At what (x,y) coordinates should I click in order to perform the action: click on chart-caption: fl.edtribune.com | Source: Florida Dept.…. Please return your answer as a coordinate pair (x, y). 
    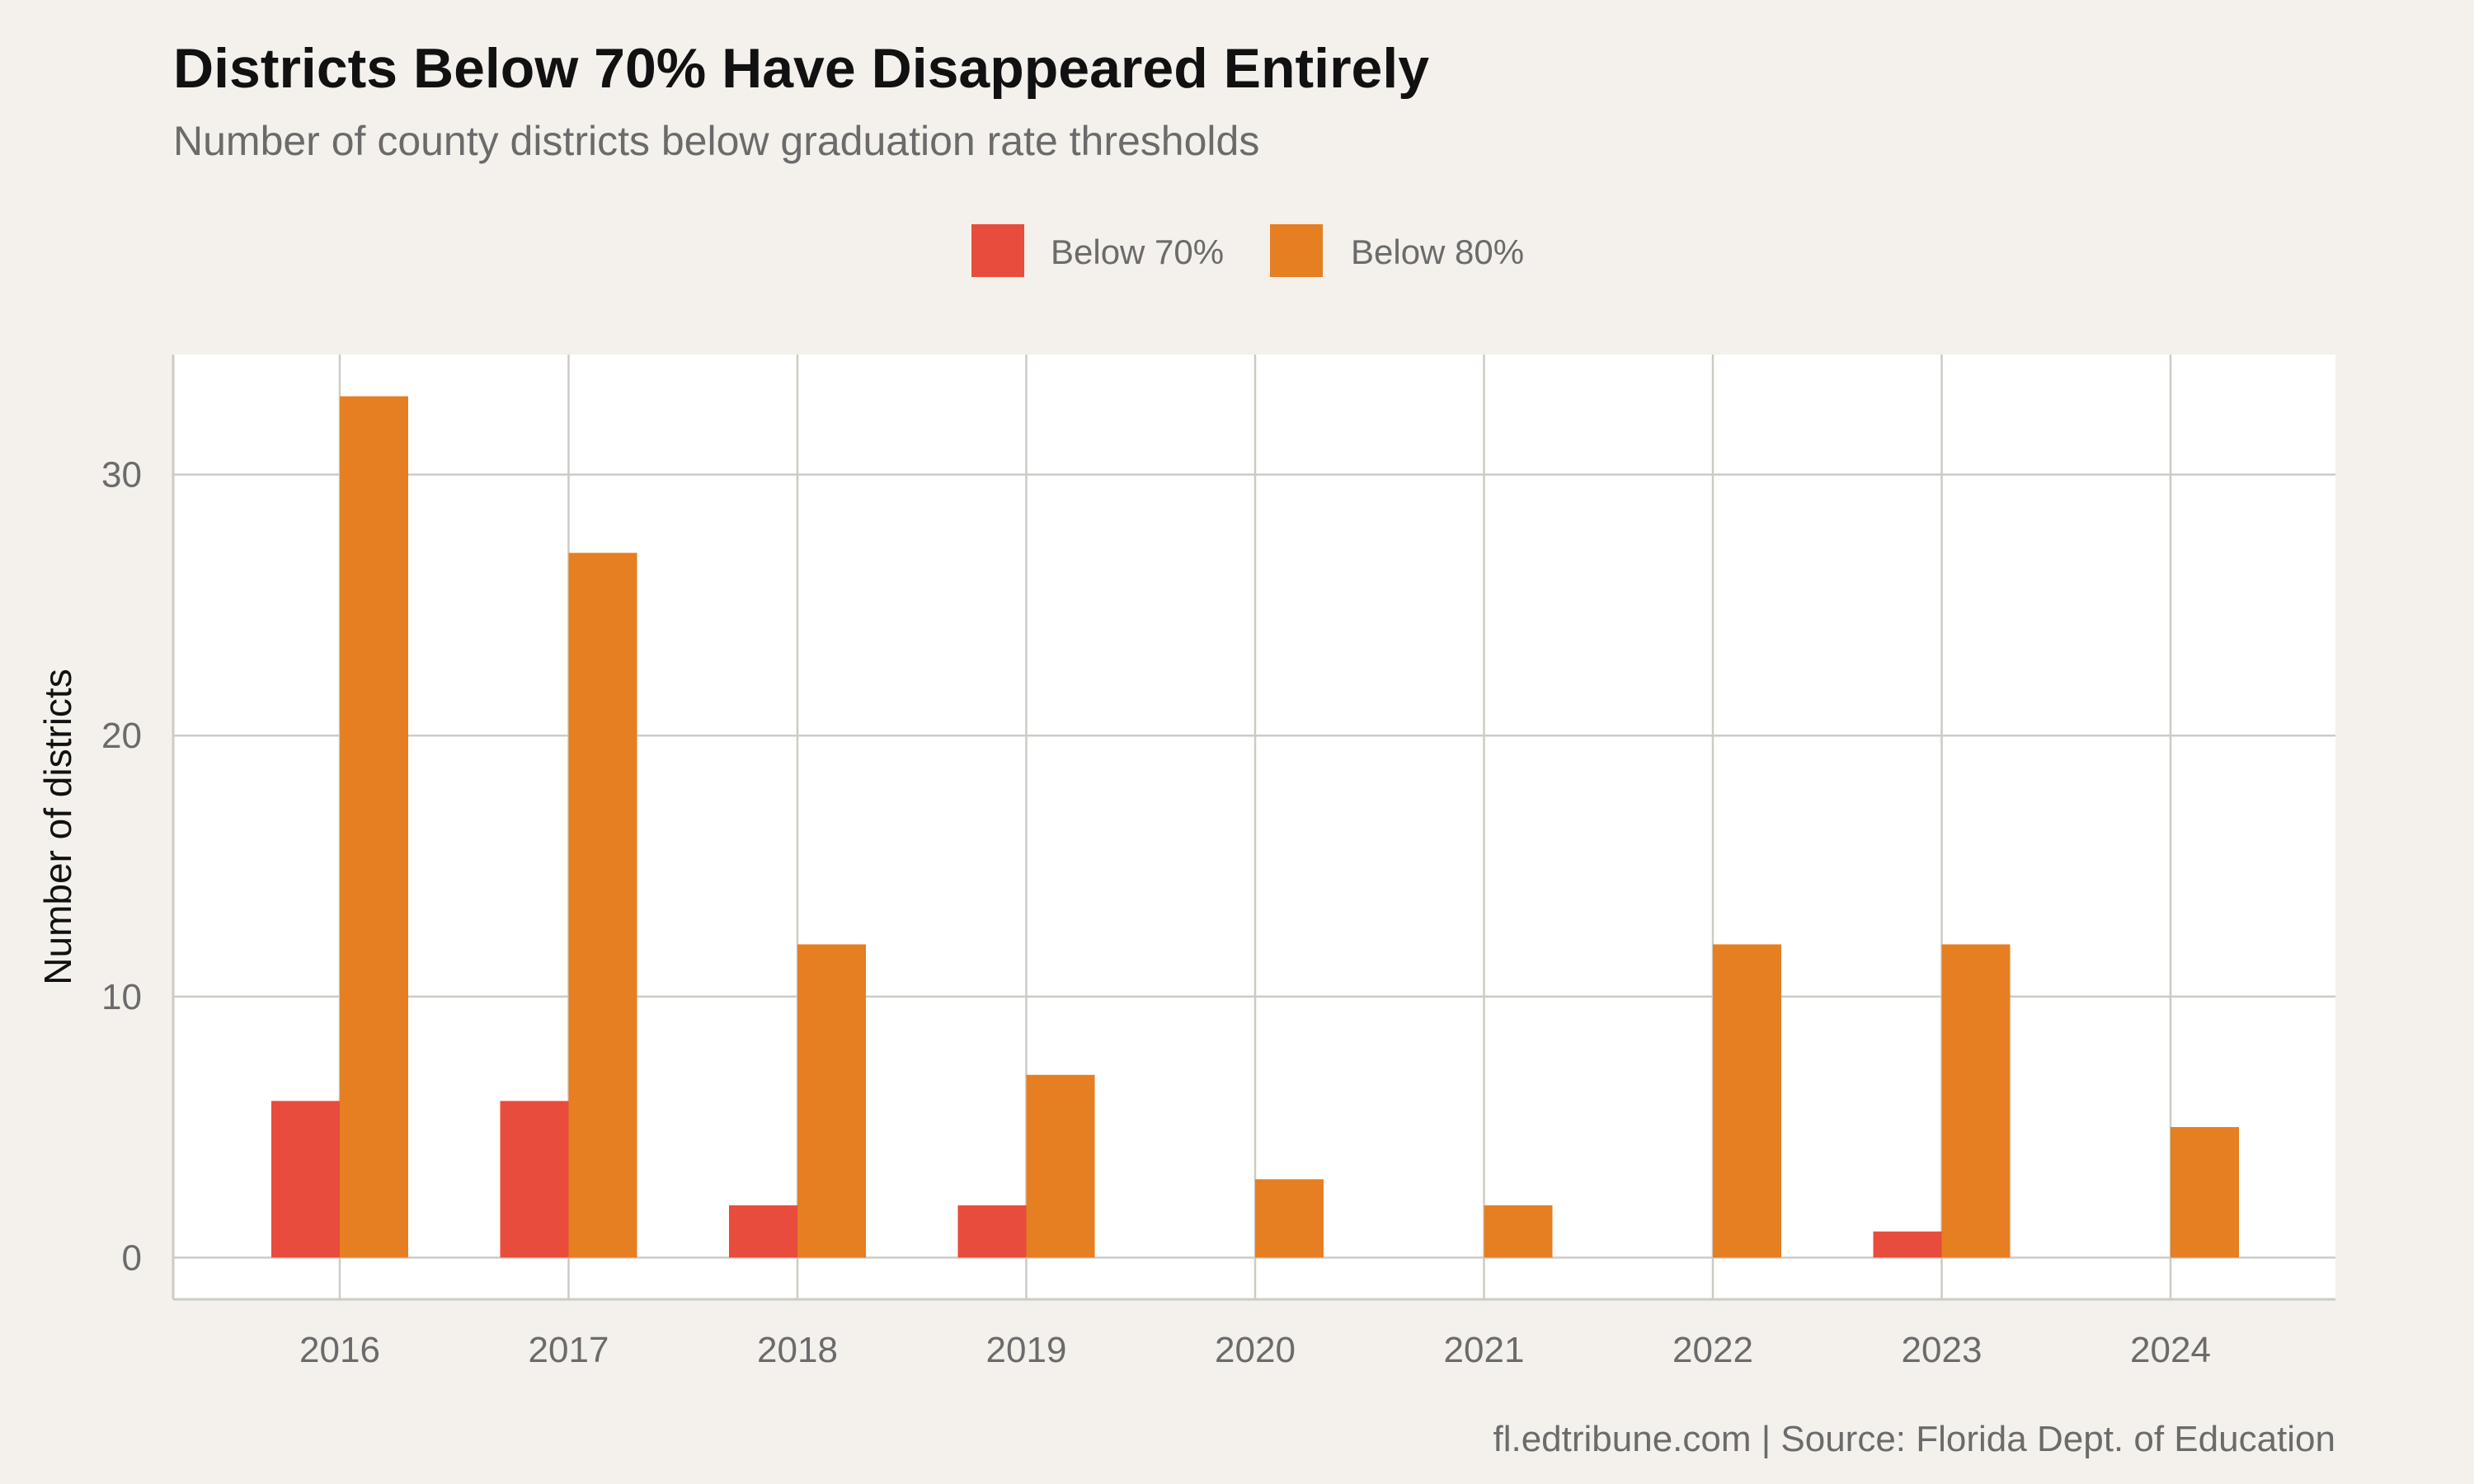
    Looking at the image, I should click on (1914, 1439).